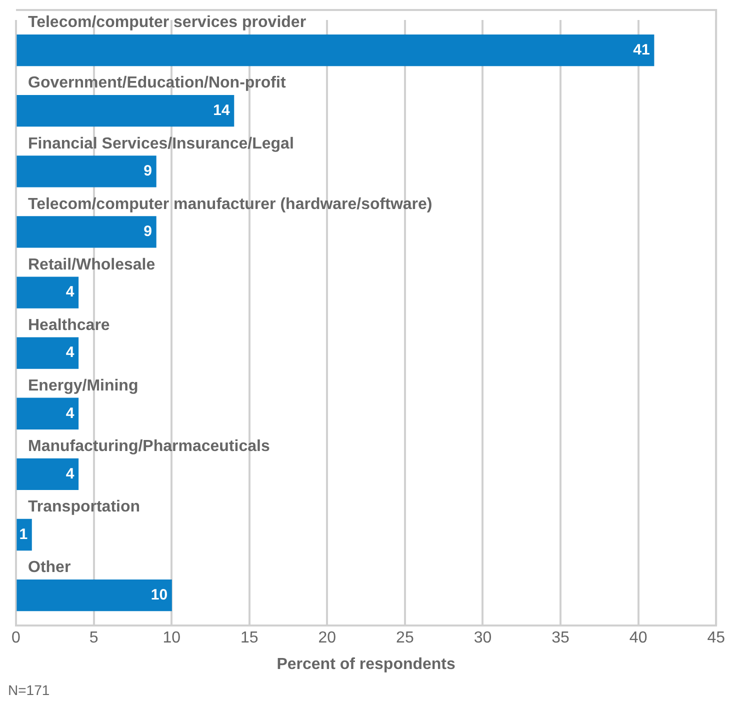  I want to click on y-tick-label: Financial Services/Insurance/Legal, so click(161, 143).